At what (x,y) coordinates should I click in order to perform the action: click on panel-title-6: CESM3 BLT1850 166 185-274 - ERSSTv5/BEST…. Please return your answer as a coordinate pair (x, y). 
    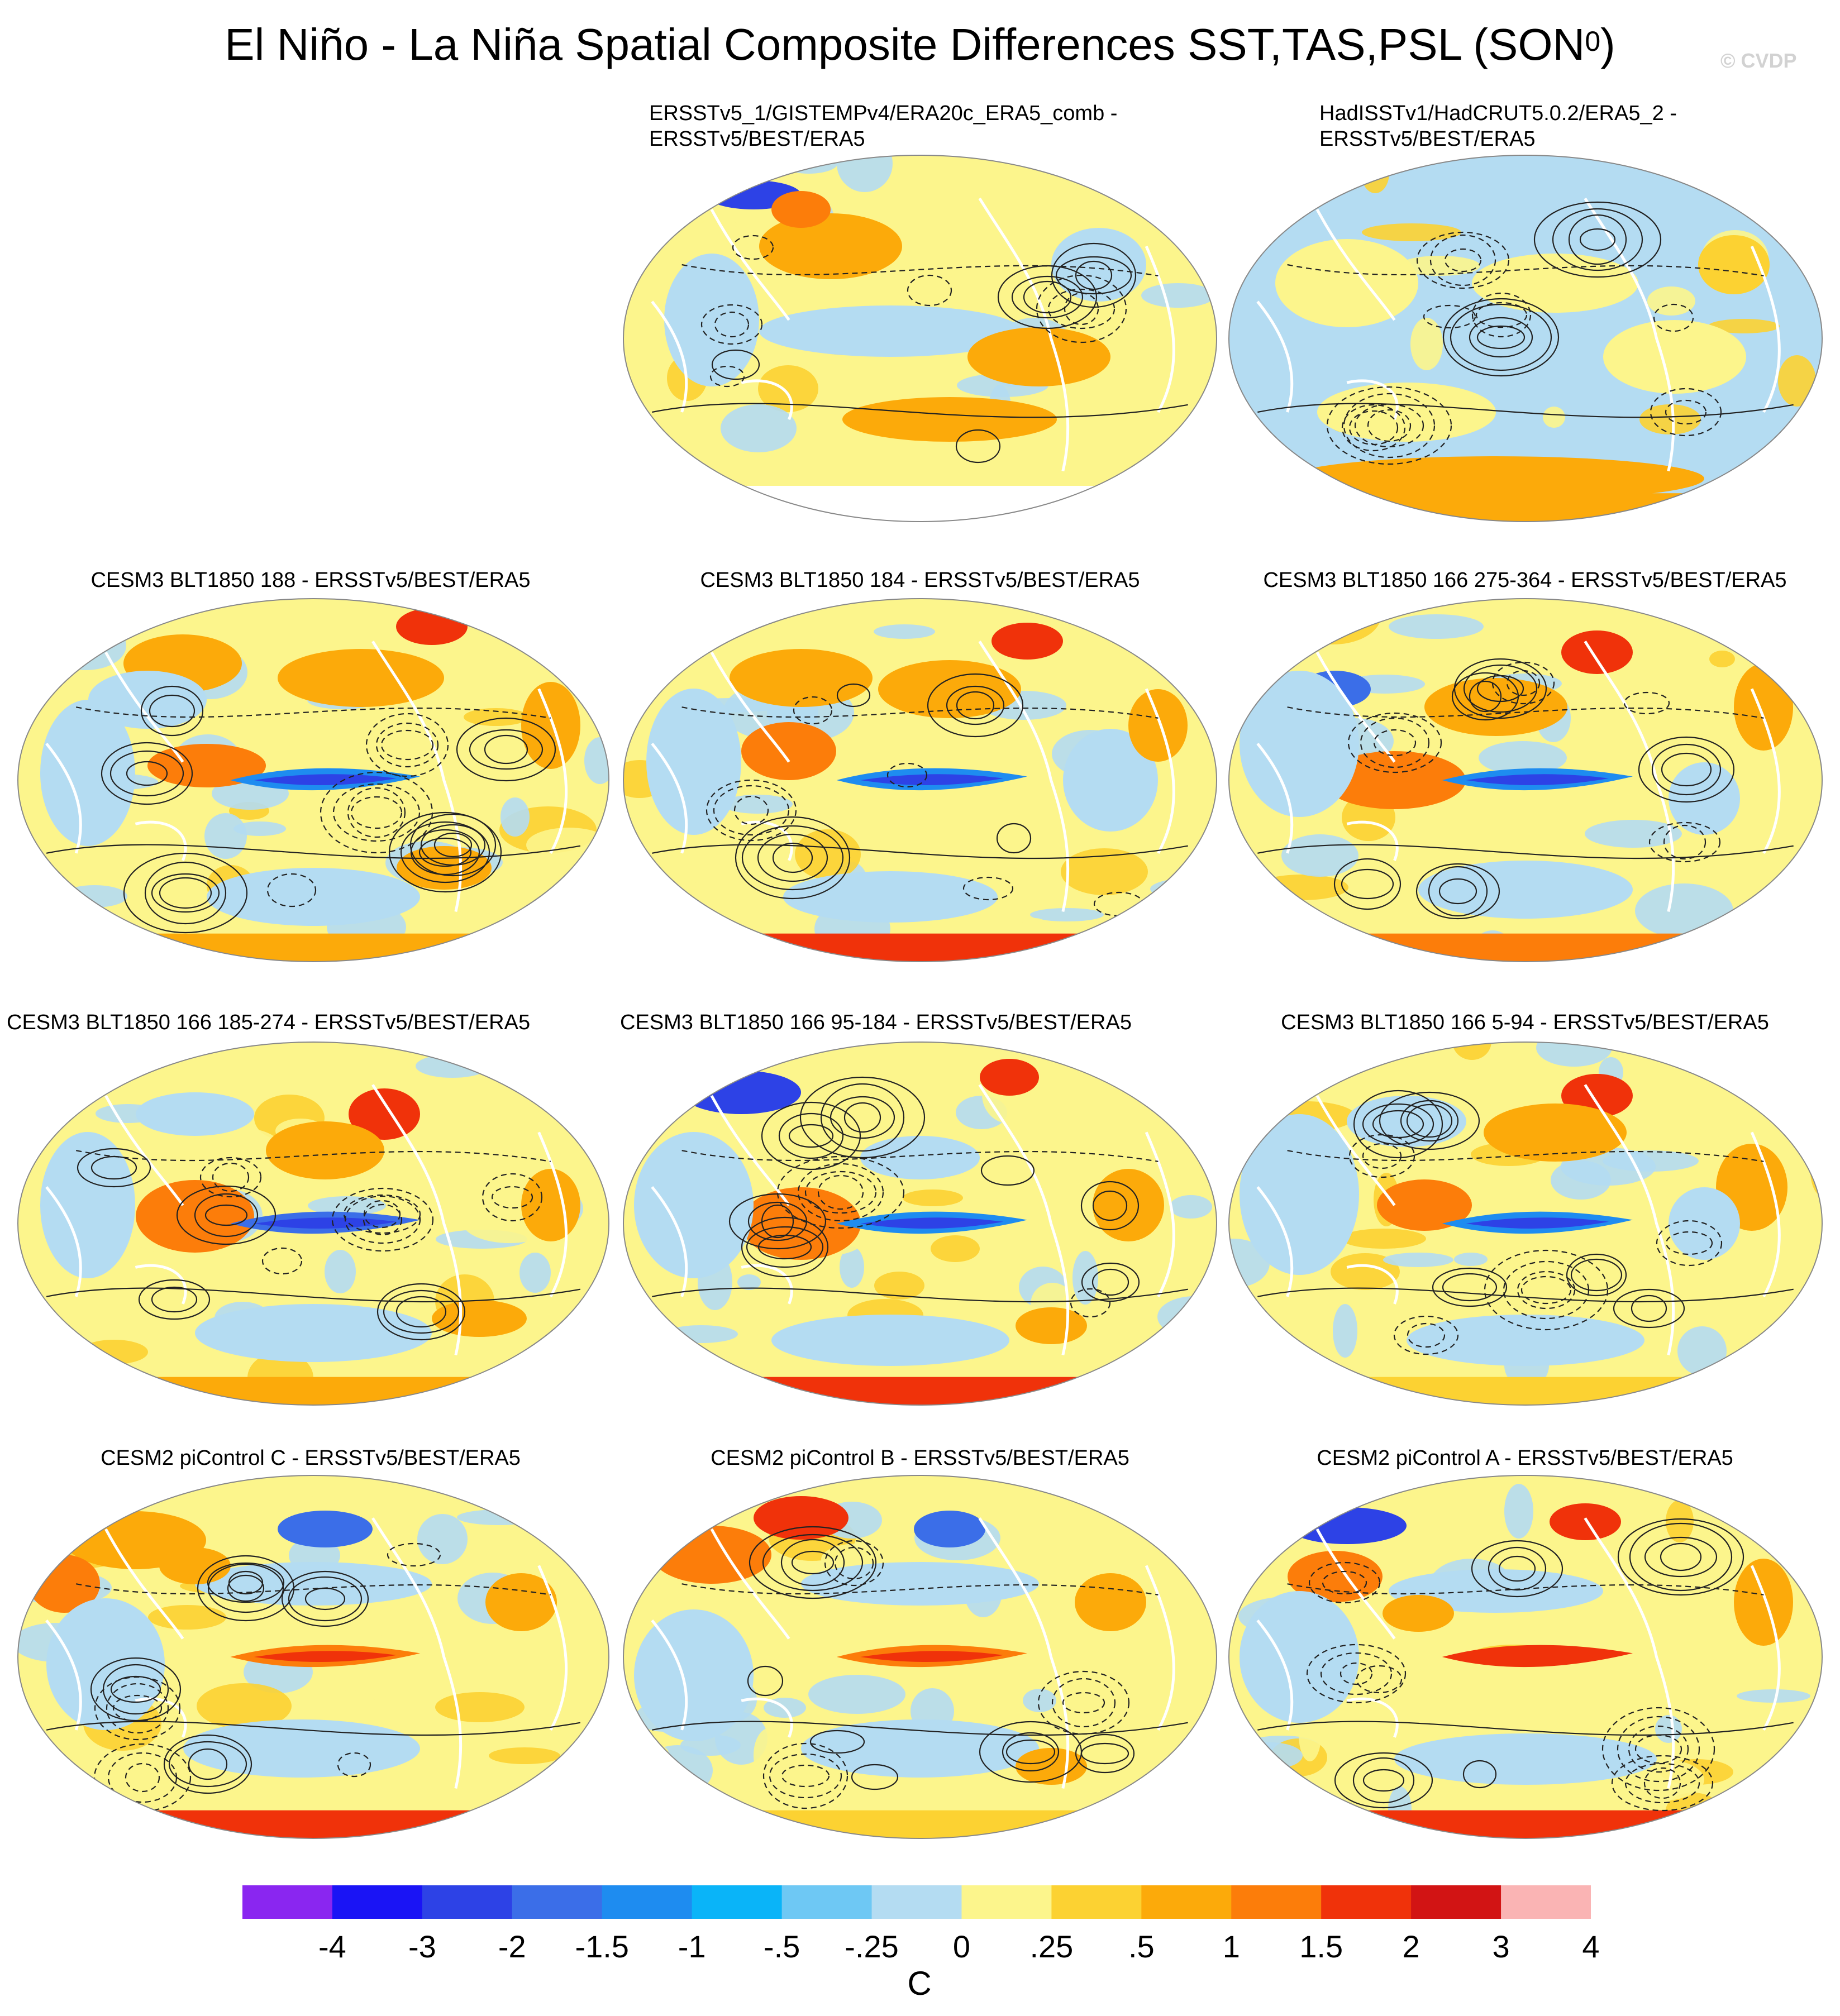
    Looking at the image, I should click on (269, 1023).